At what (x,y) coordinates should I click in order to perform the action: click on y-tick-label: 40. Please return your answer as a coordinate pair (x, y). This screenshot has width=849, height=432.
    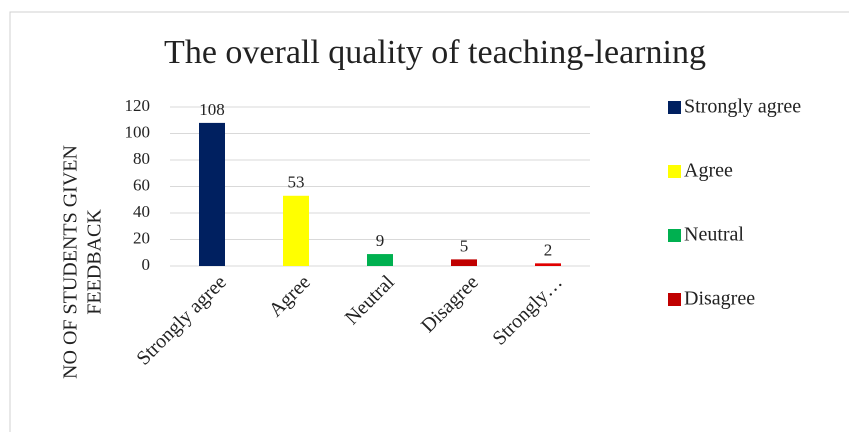
    Looking at the image, I should click on (141, 211).